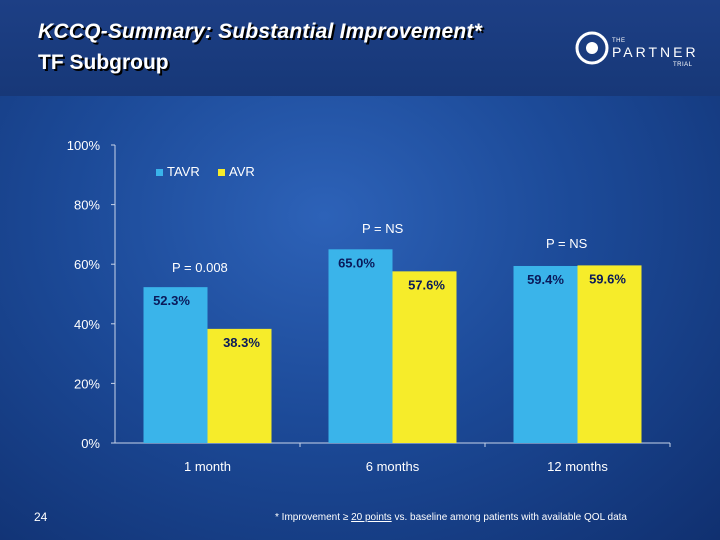 This screenshot has width=720, height=540. What do you see at coordinates (159, 172) in the screenshot?
I see `legend-swatch-tavr` at bounding box center [159, 172].